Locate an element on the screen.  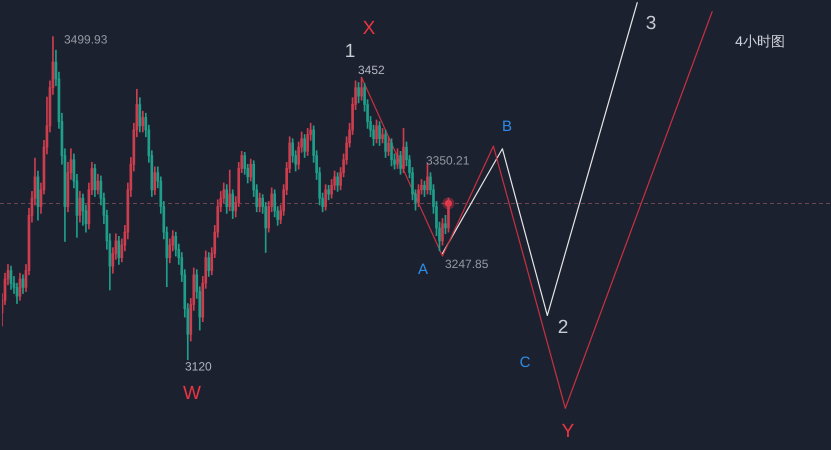
annotation: 3499.93 is located at coordinates (86, 39).